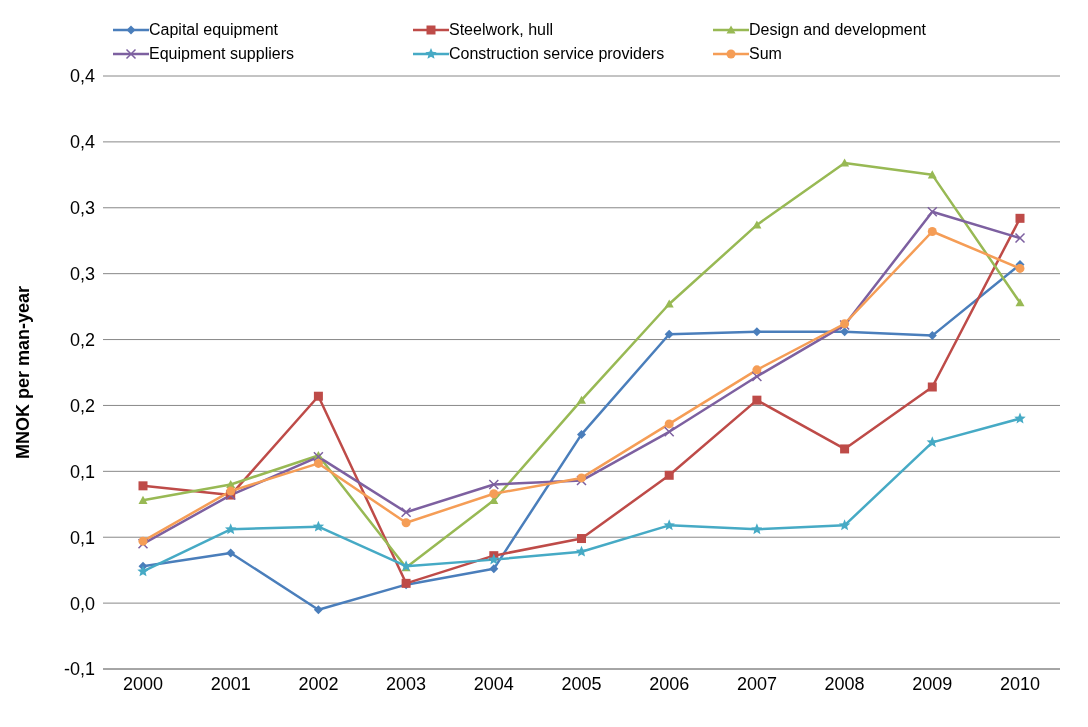 The height and width of the screenshot is (727, 1088). Describe the element at coordinates (79, 669) in the screenshot. I see `y-tick-label: -0,1` at that location.